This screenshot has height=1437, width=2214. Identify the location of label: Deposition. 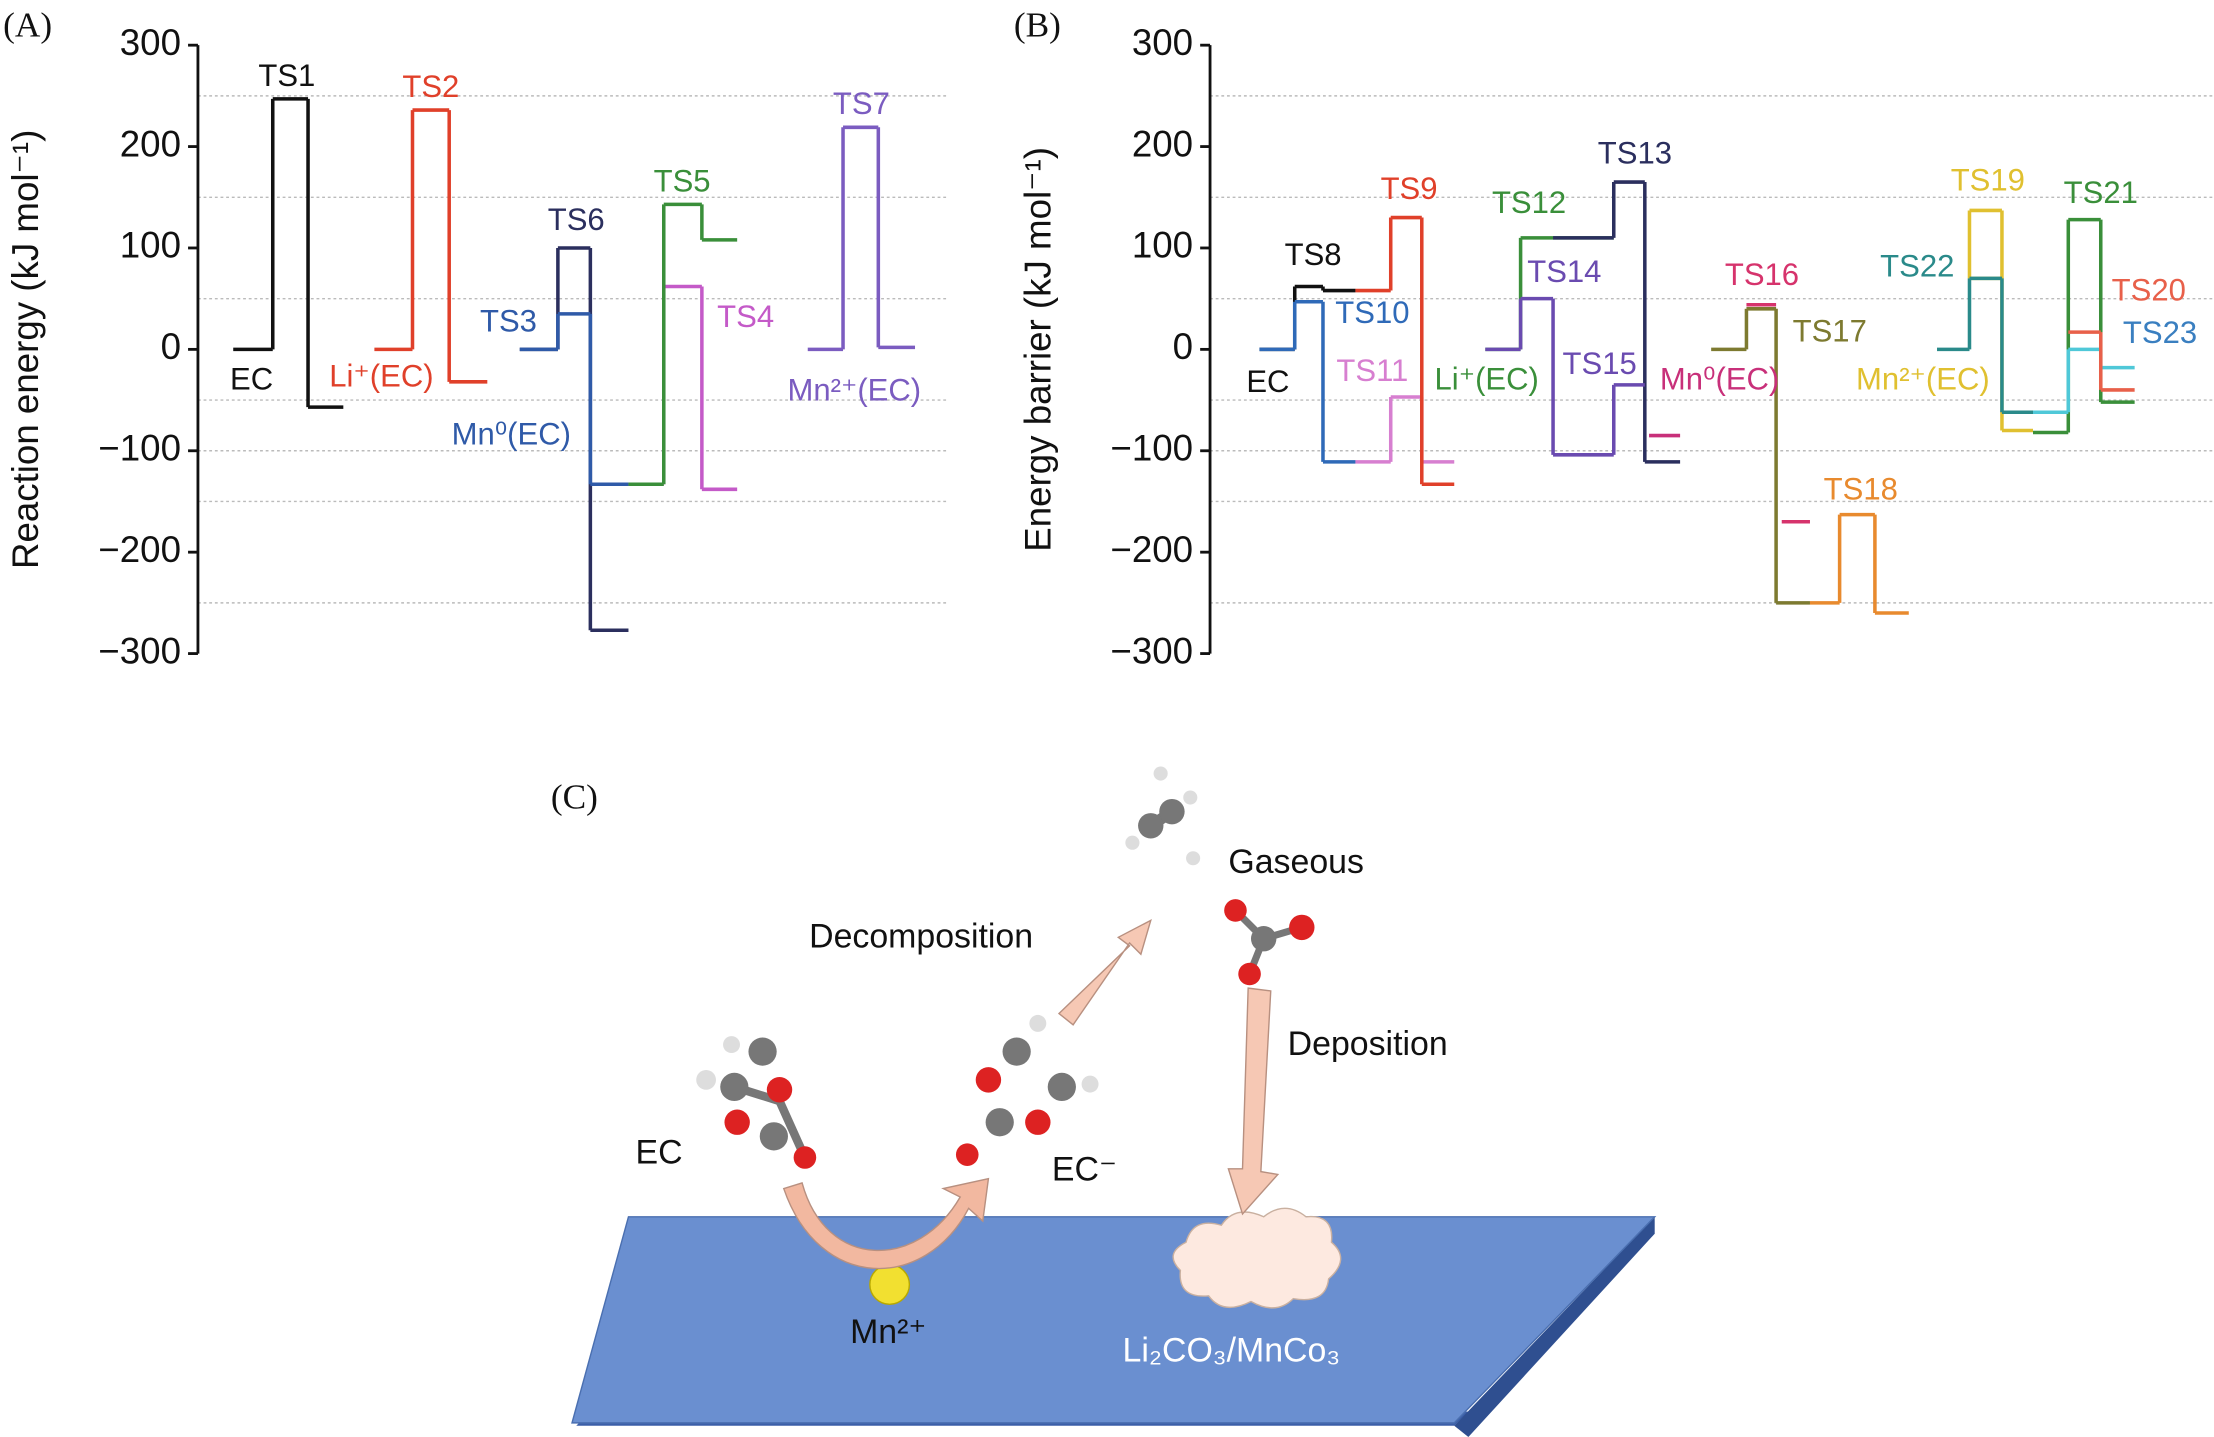
(1368, 1044).